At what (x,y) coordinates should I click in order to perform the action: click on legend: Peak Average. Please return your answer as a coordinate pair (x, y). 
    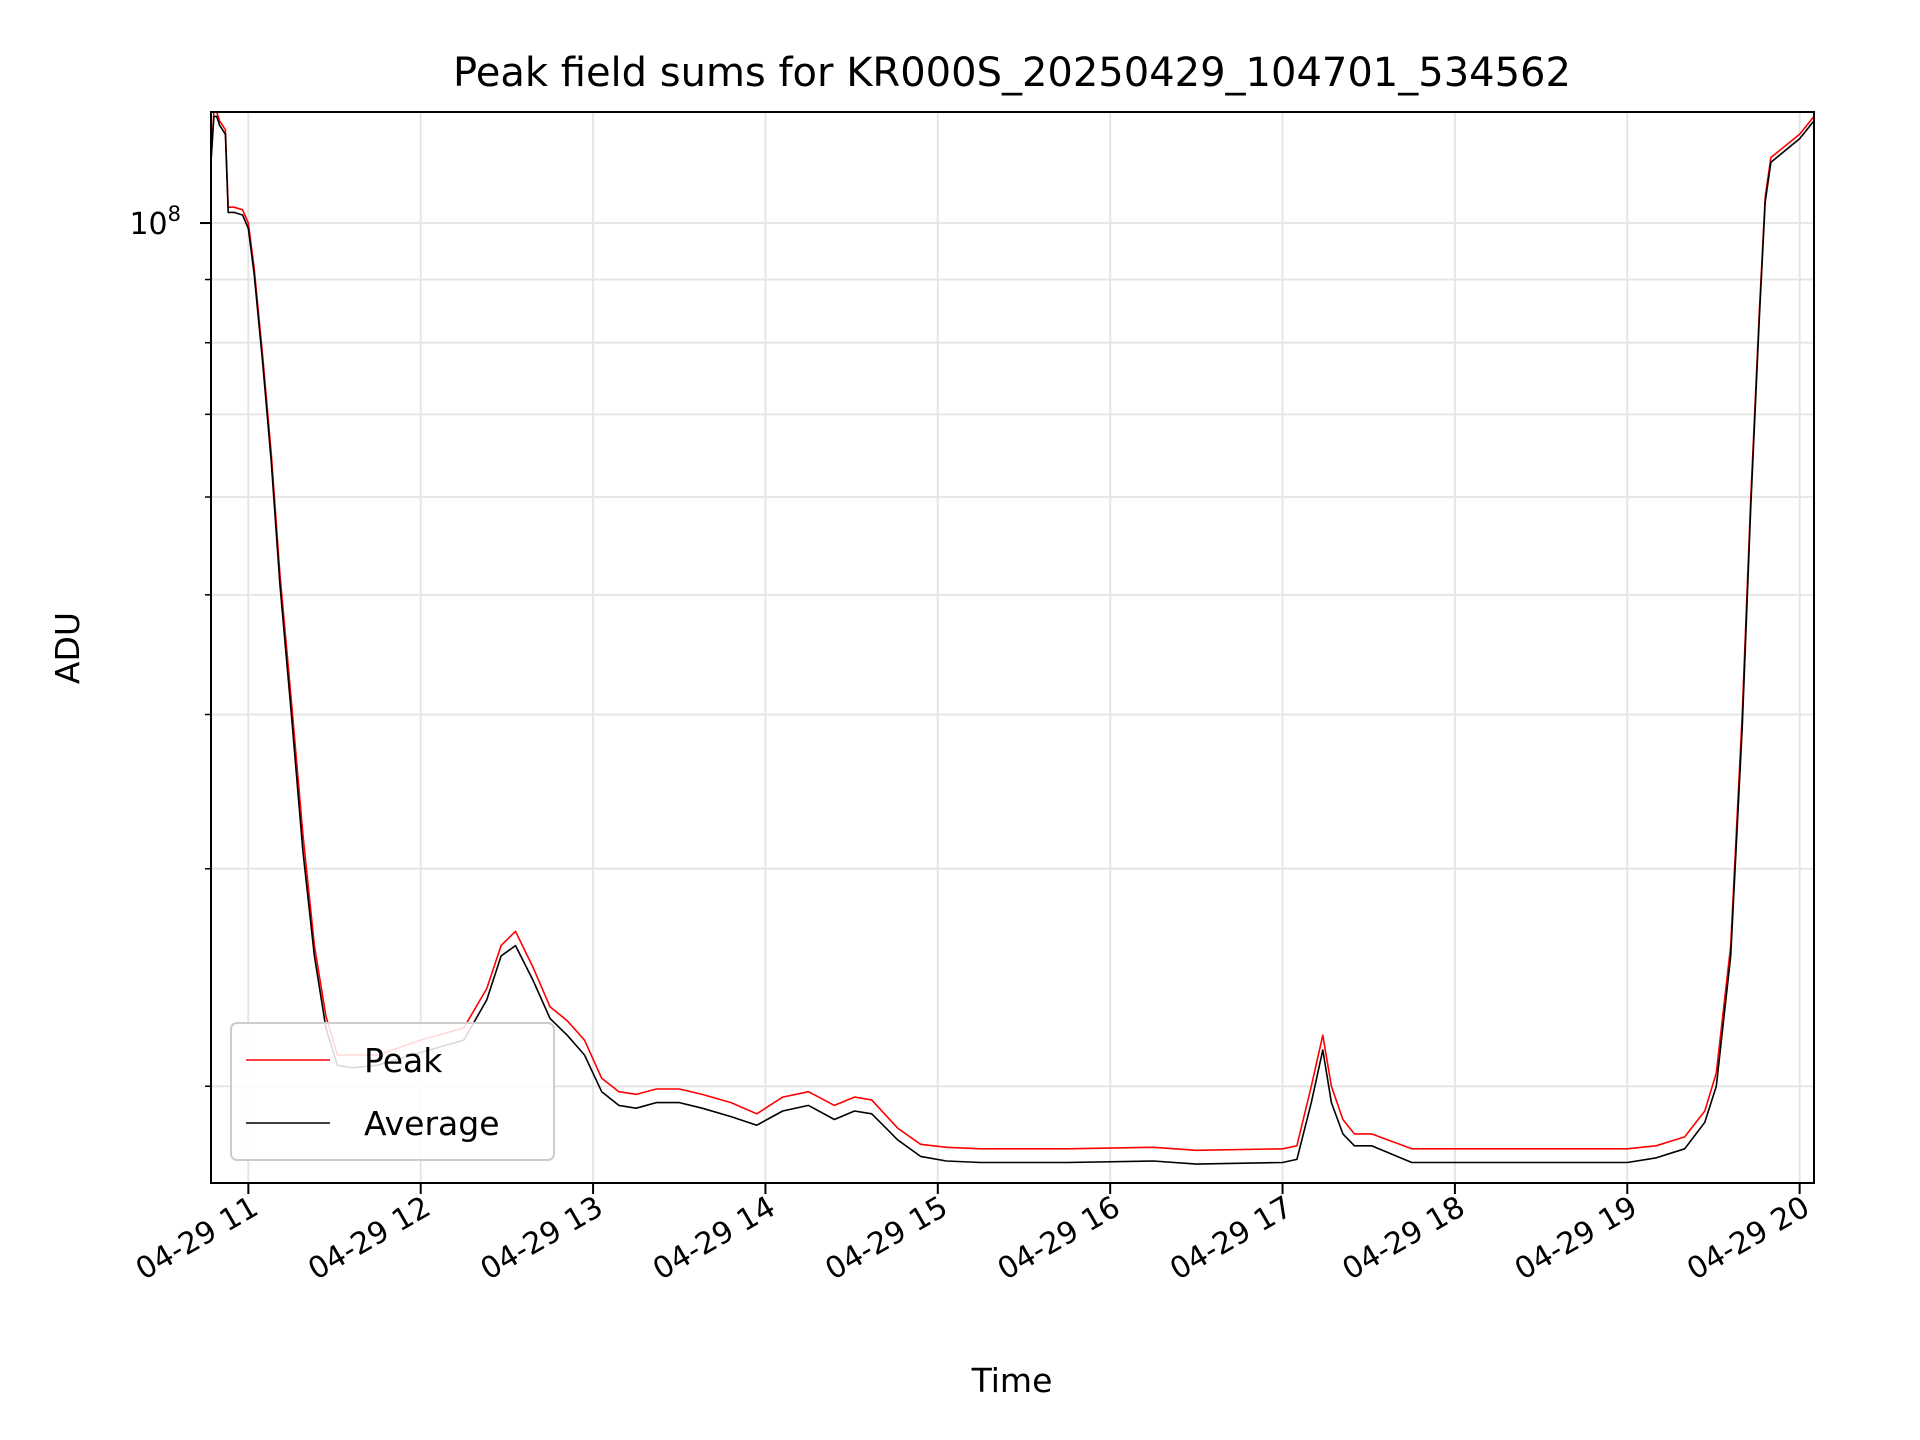
    Looking at the image, I should click on (392, 1091).